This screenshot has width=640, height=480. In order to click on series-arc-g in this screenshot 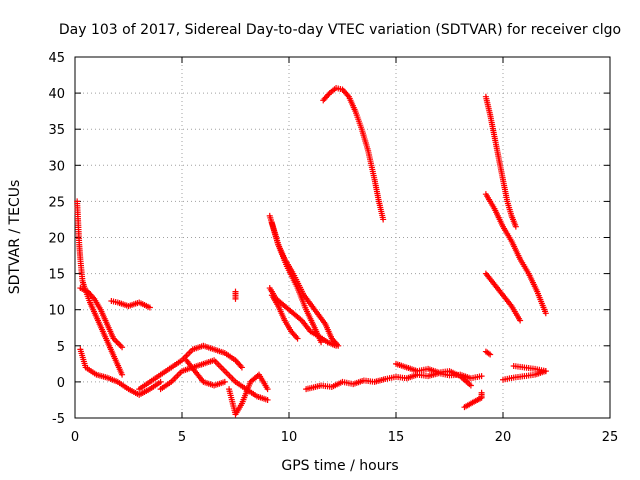, I will do `click(214, 380)`.